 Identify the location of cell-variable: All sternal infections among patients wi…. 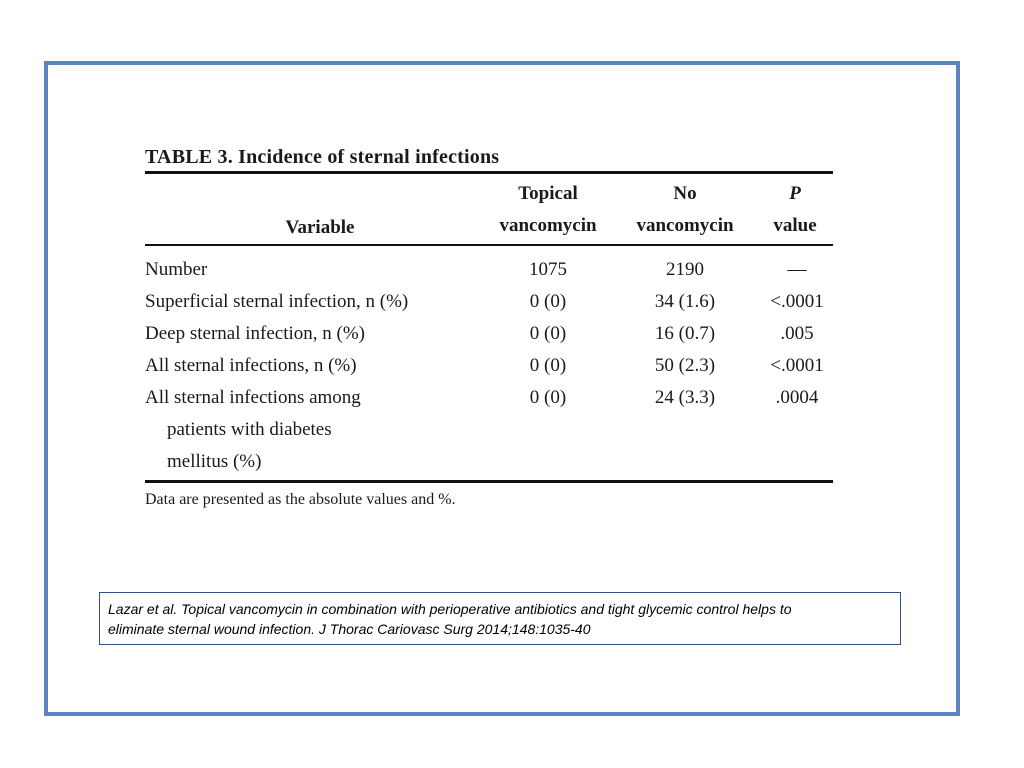
(253, 430).